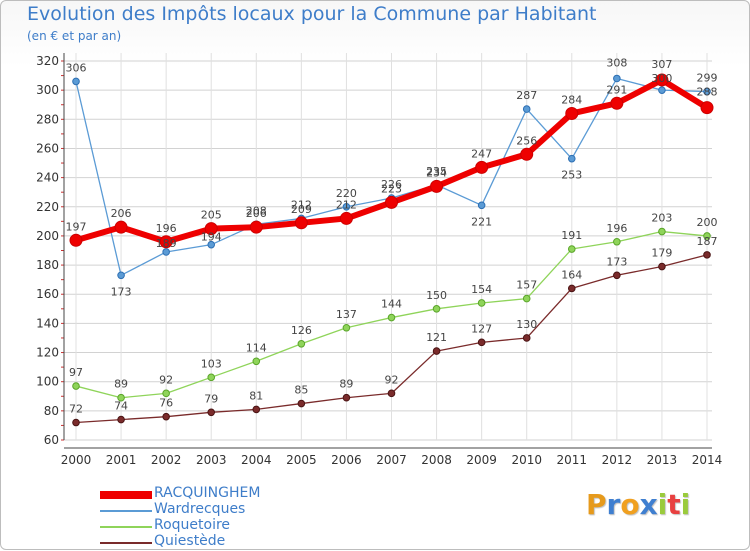 This screenshot has width=750, height=551. I want to click on x-tick-label: 2000, so click(76, 460).